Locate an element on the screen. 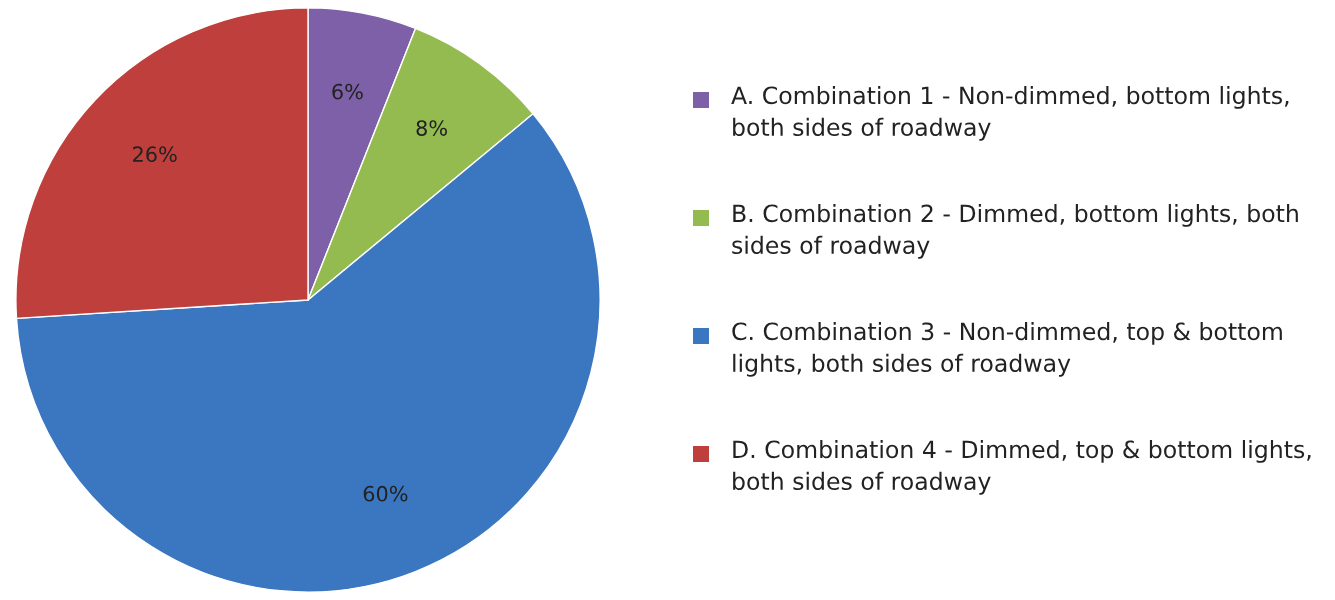 The height and width of the screenshot is (600, 1335). data-label: 6% is located at coordinates (347, 91).